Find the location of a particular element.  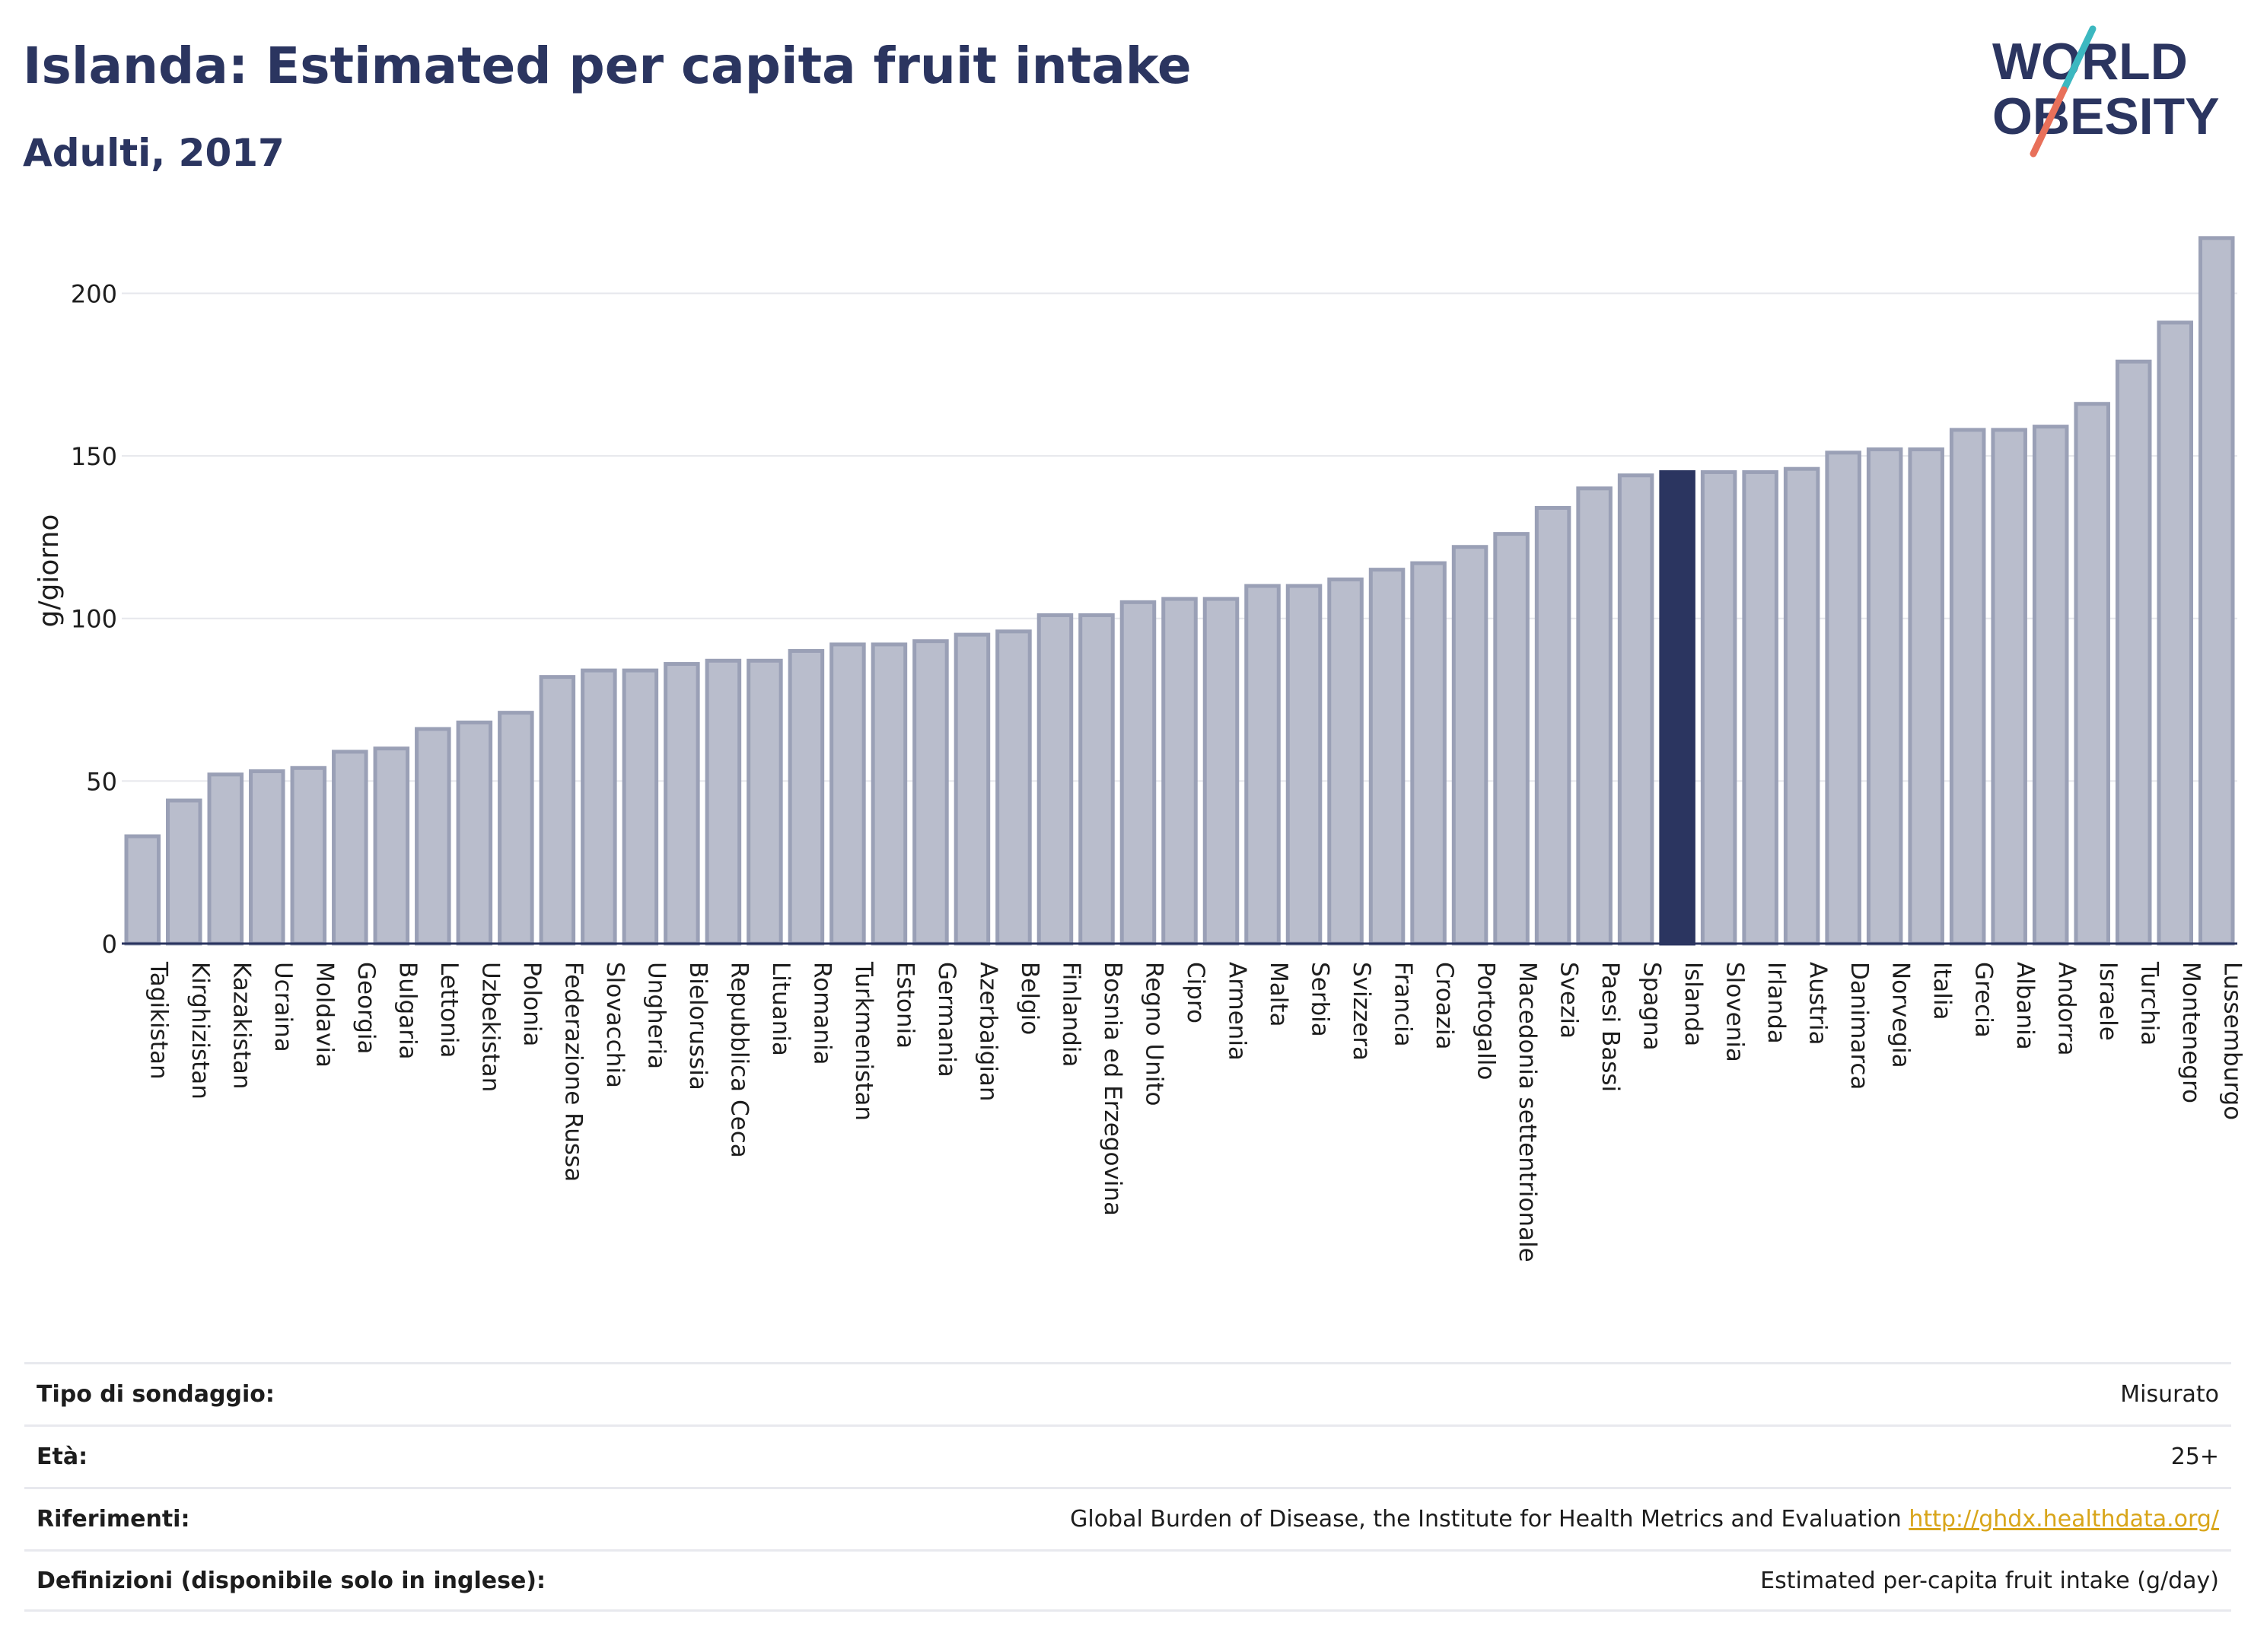

x-tick-label: Regno Unito is located at coordinates (1153, 1034).